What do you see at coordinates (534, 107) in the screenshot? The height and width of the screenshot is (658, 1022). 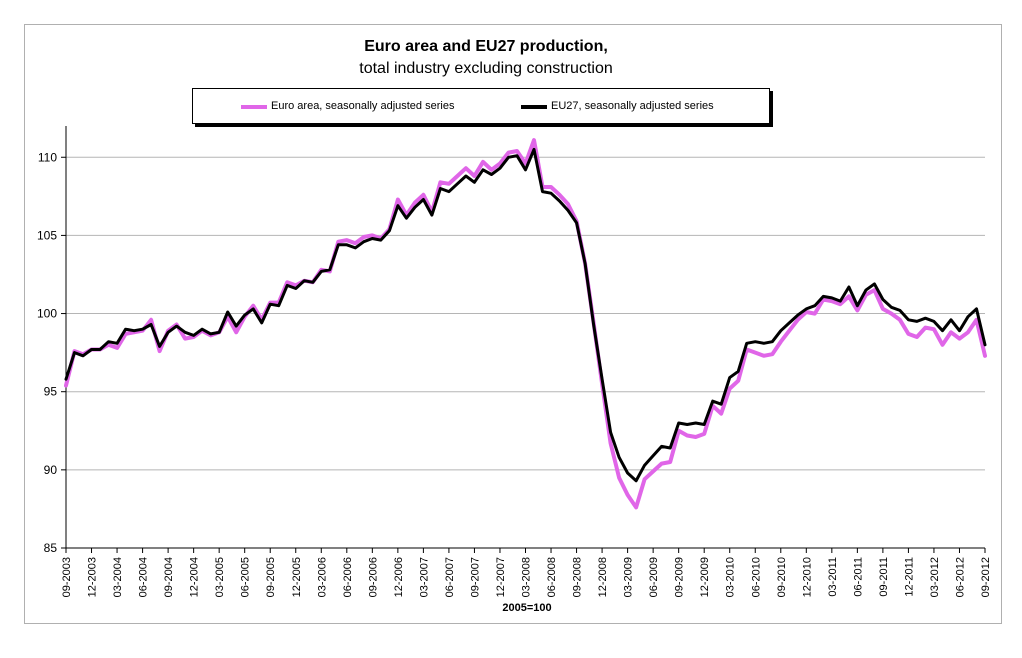 I see `legend-swatch-eu27` at bounding box center [534, 107].